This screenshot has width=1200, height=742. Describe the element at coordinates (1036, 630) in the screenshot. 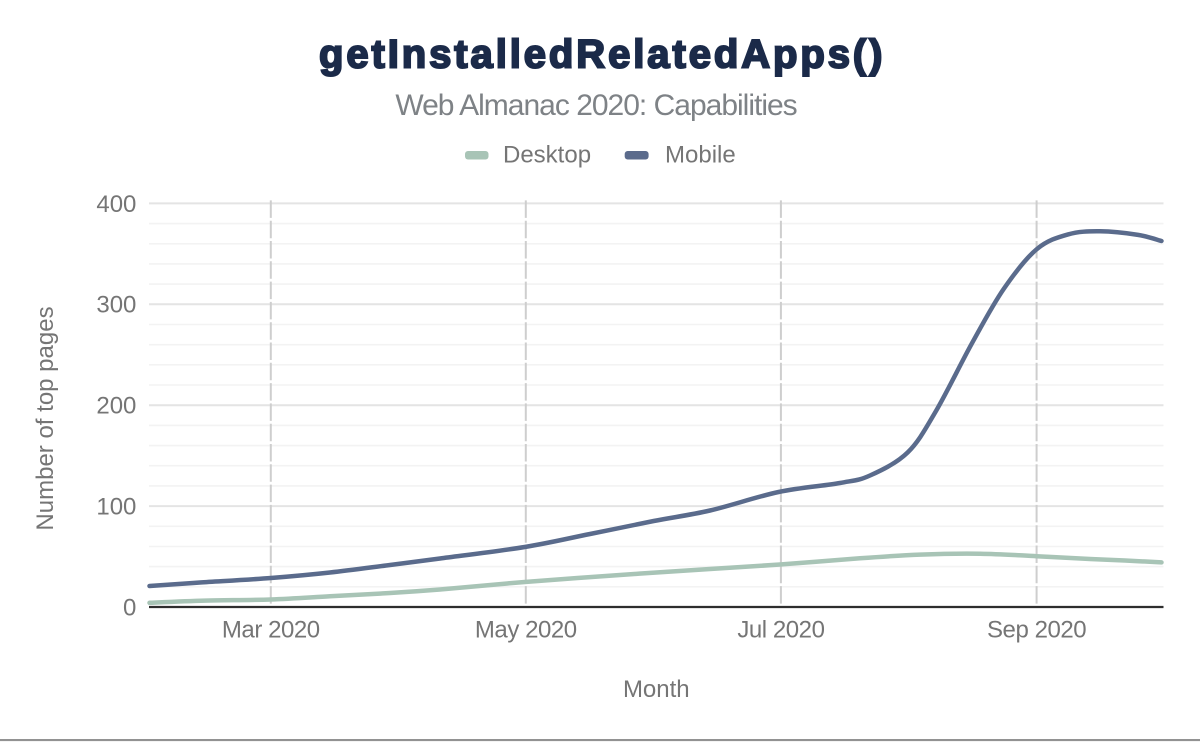

I see `svg-text: Sep 2020` at that location.